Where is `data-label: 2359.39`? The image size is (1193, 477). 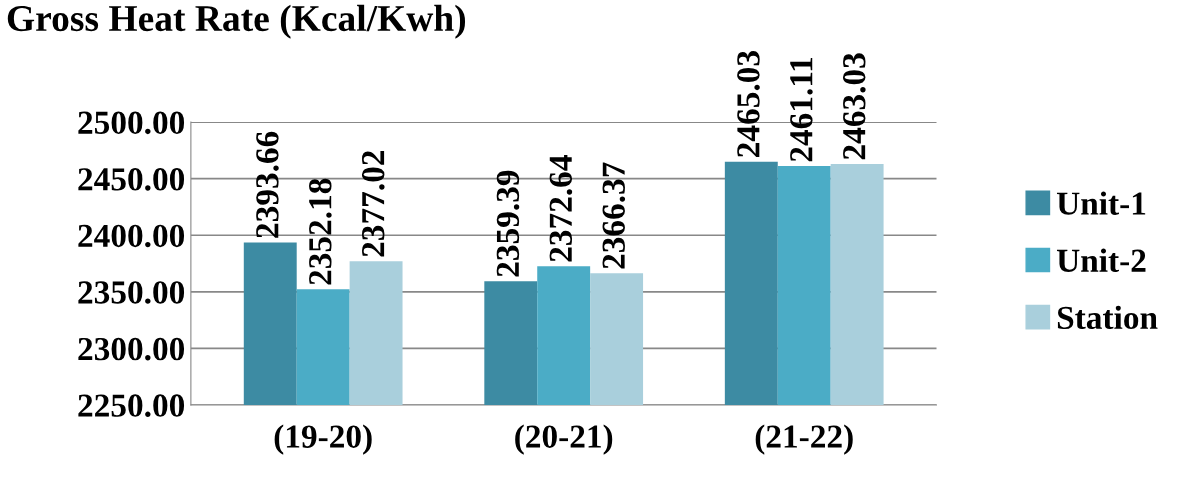 data-label: 2359.39 is located at coordinates (508, 223).